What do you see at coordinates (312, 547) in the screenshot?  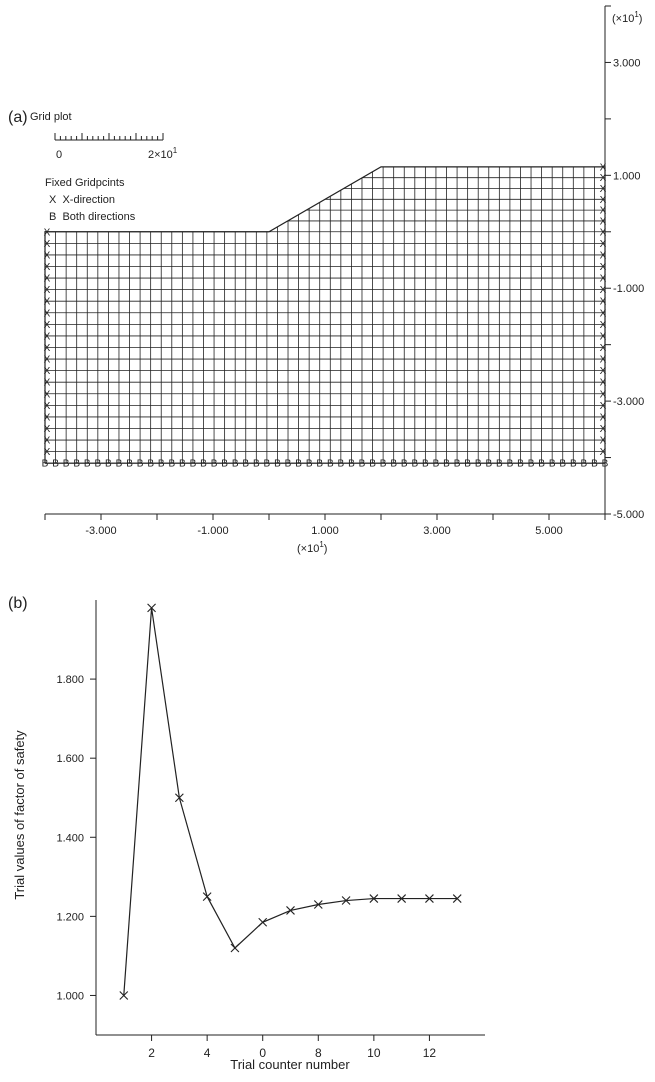 I see `x-multiplier: (×10¹)` at bounding box center [312, 547].